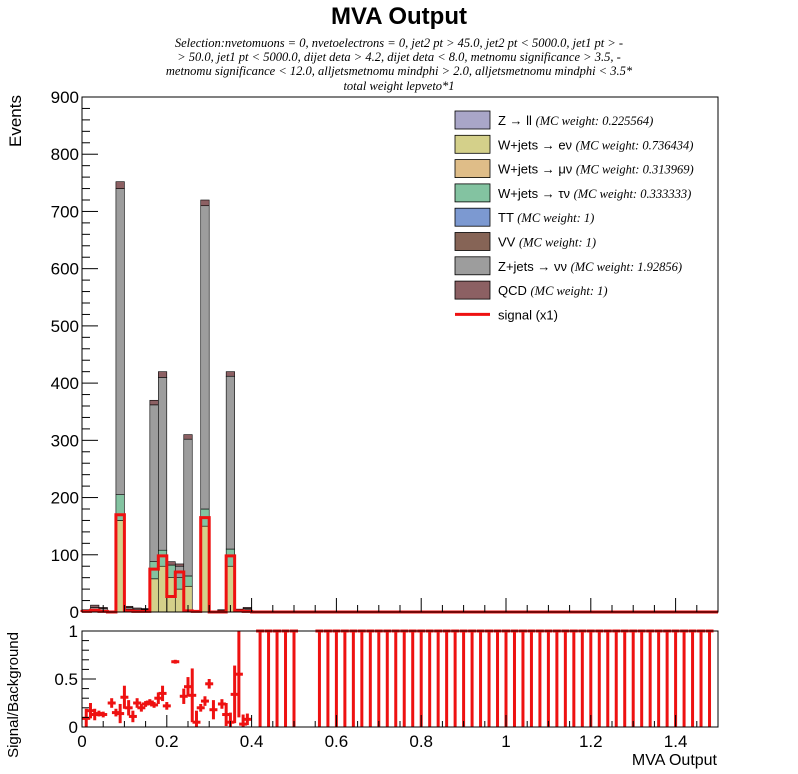  What do you see at coordinates (179, 397) in the screenshot?
I see `main-plot-bars` at bounding box center [179, 397].